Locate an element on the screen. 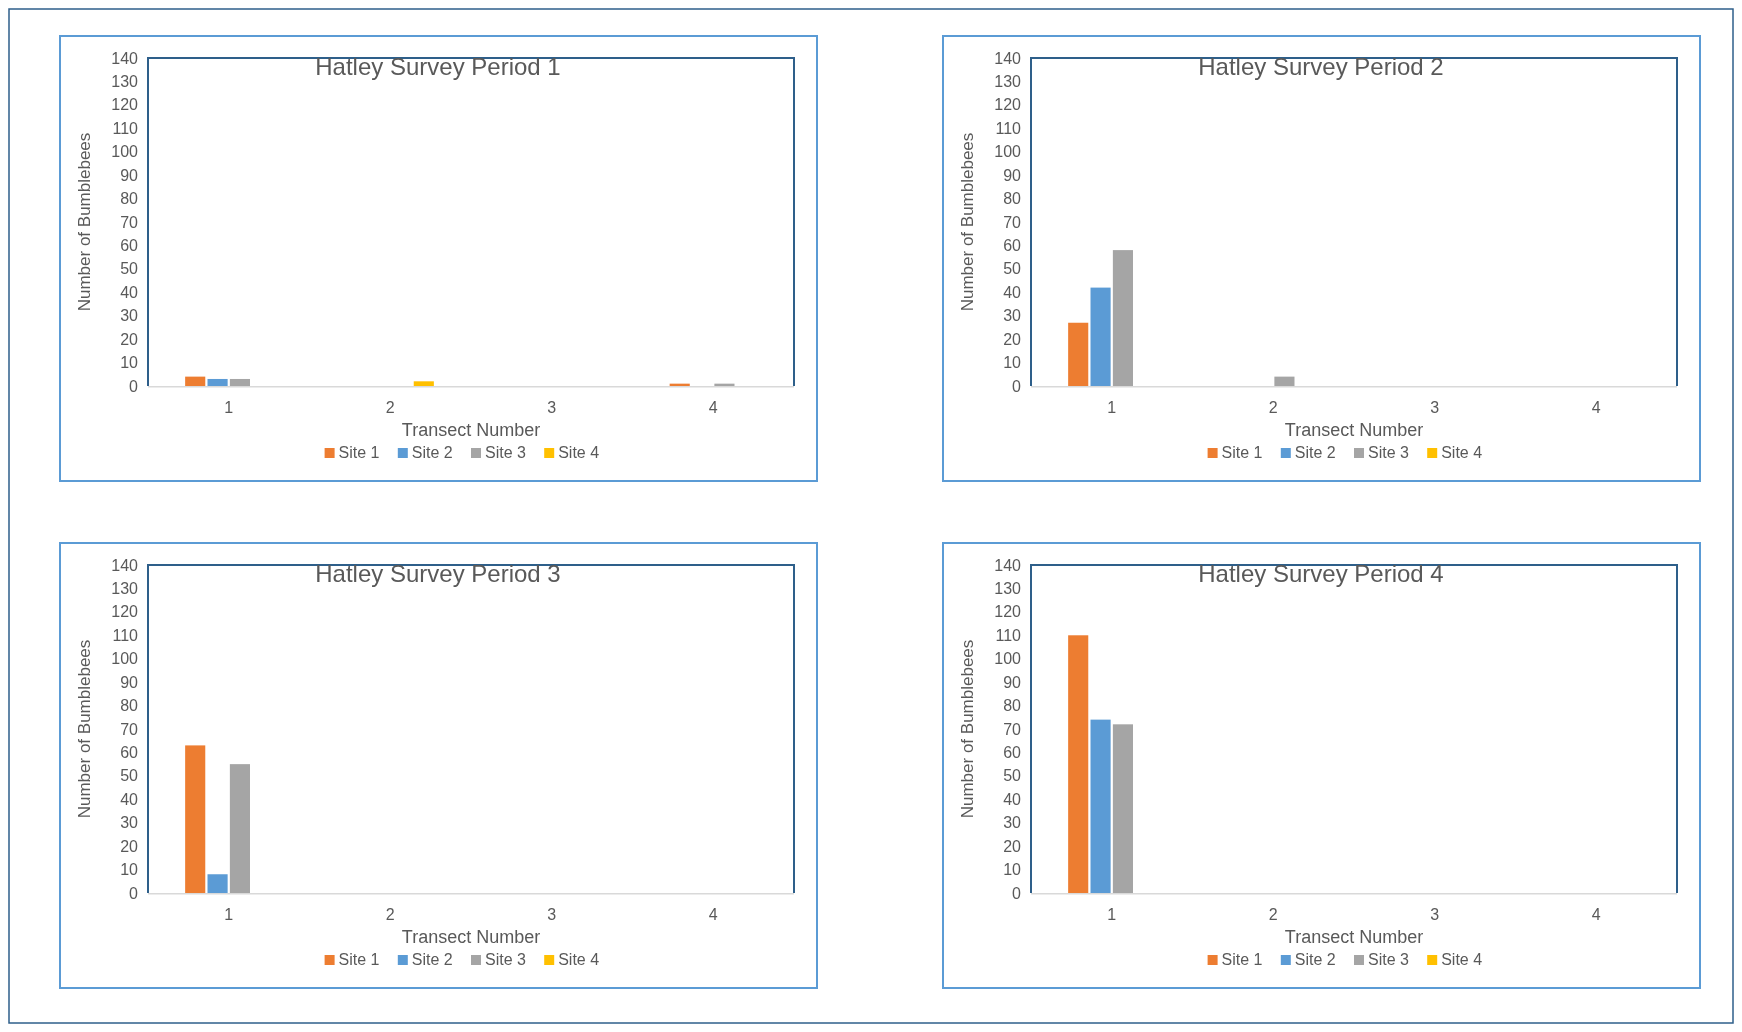 Image resolution: width=1742 pixels, height=1032 pixels. chart-title: Hatley Survey Period 1 is located at coordinates (438, 66).